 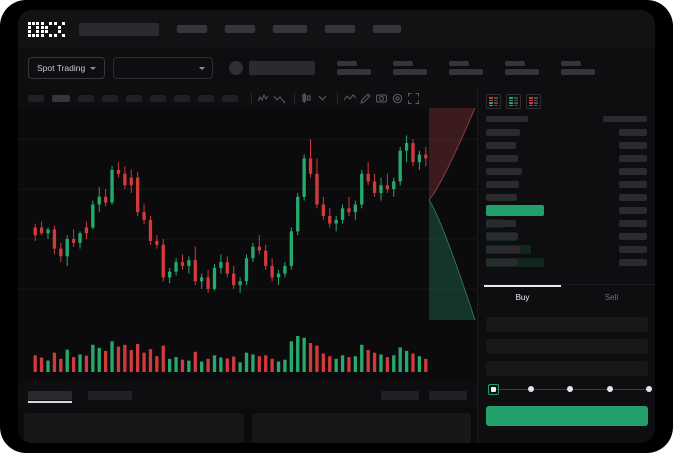 I want to click on percent-slider-handle, so click(x=493, y=389).